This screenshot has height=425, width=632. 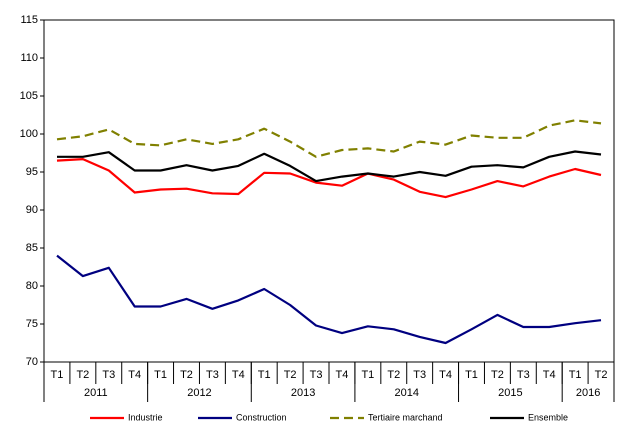 I want to click on y-tick-label: 115, so click(x=29, y=20).